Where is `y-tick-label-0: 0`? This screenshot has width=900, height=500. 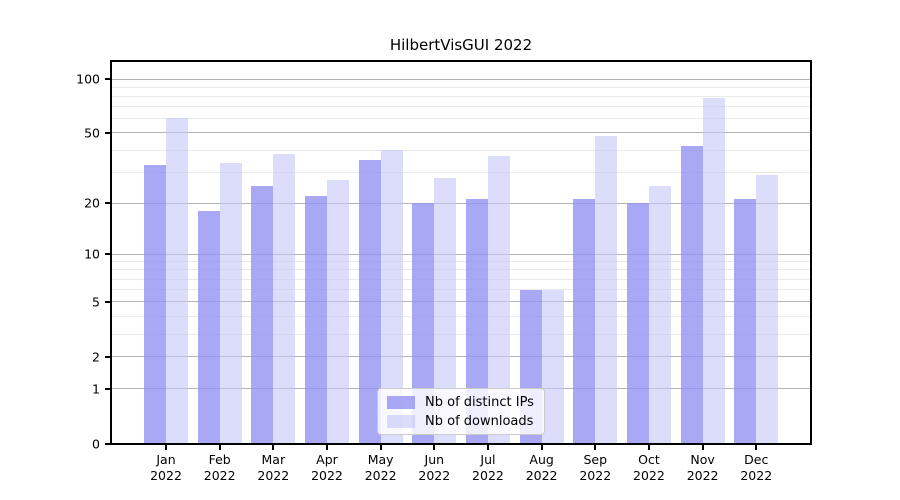 y-tick-label-0: 0 is located at coordinates (96, 443).